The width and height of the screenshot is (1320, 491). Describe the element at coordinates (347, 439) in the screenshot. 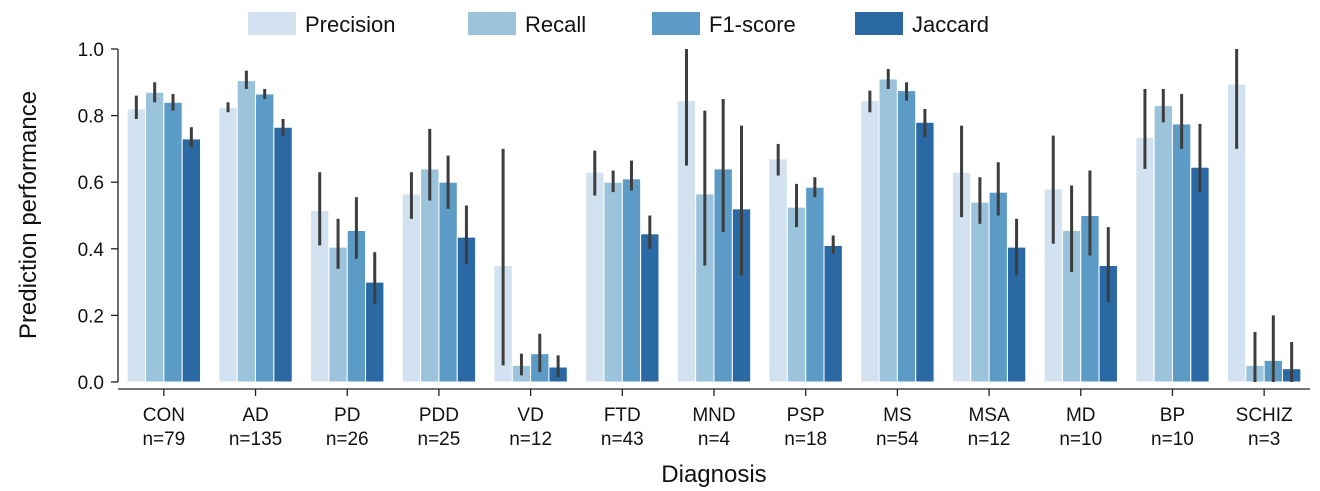

I see `x-tick-count-pd: n=26` at that location.